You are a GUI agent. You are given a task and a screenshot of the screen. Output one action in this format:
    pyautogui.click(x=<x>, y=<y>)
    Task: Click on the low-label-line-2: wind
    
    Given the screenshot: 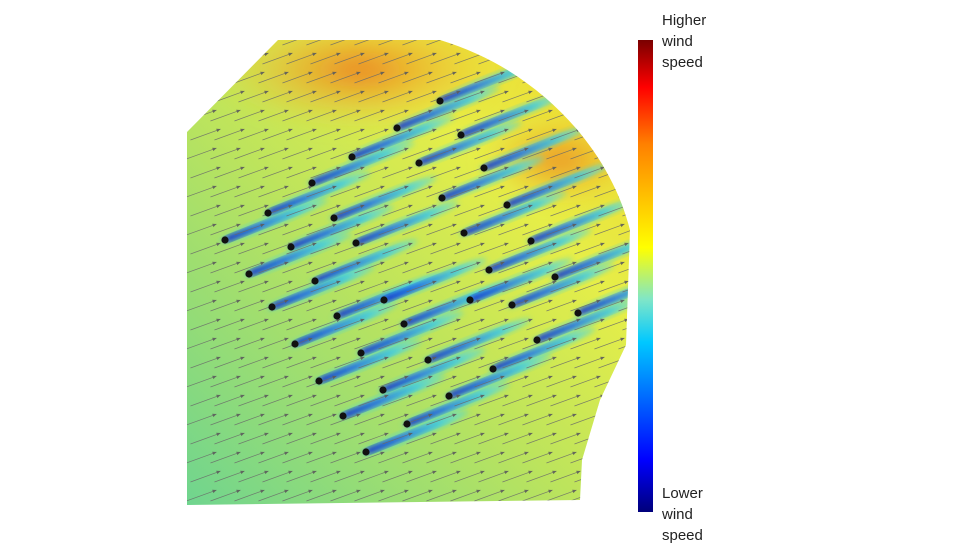 What is the action you would take?
    pyautogui.click(x=677, y=514)
    